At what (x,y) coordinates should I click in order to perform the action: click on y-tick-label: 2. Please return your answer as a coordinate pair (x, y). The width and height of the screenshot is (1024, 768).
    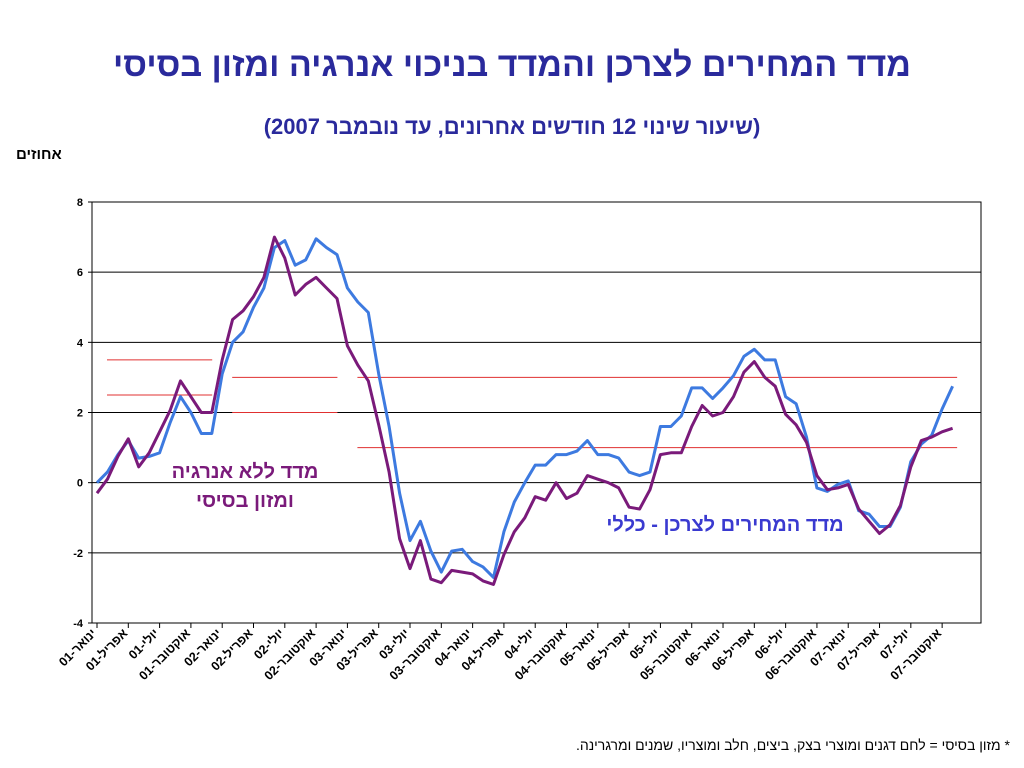
    Looking at the image, I should click on (80, 414).